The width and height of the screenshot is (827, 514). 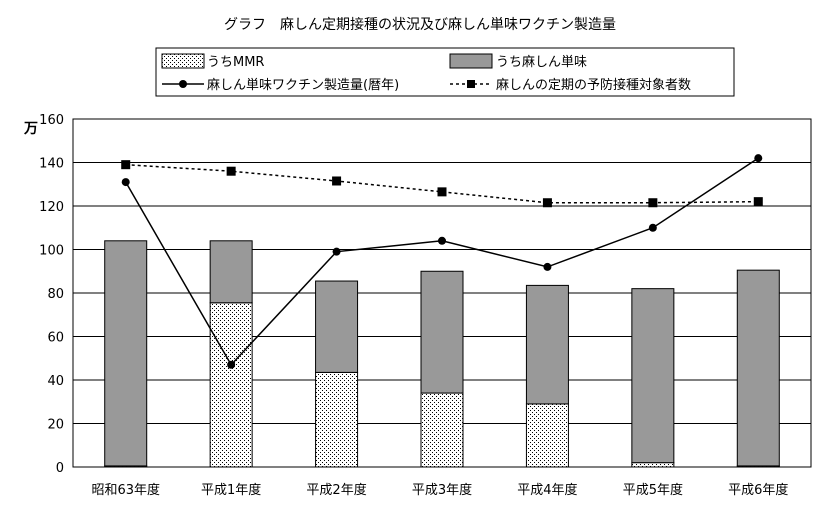 What do you see at coordinates (541, 62) in the screenshot?
I see `legend-label-single: うち麻しん単味` at bounding box center [541, 62].